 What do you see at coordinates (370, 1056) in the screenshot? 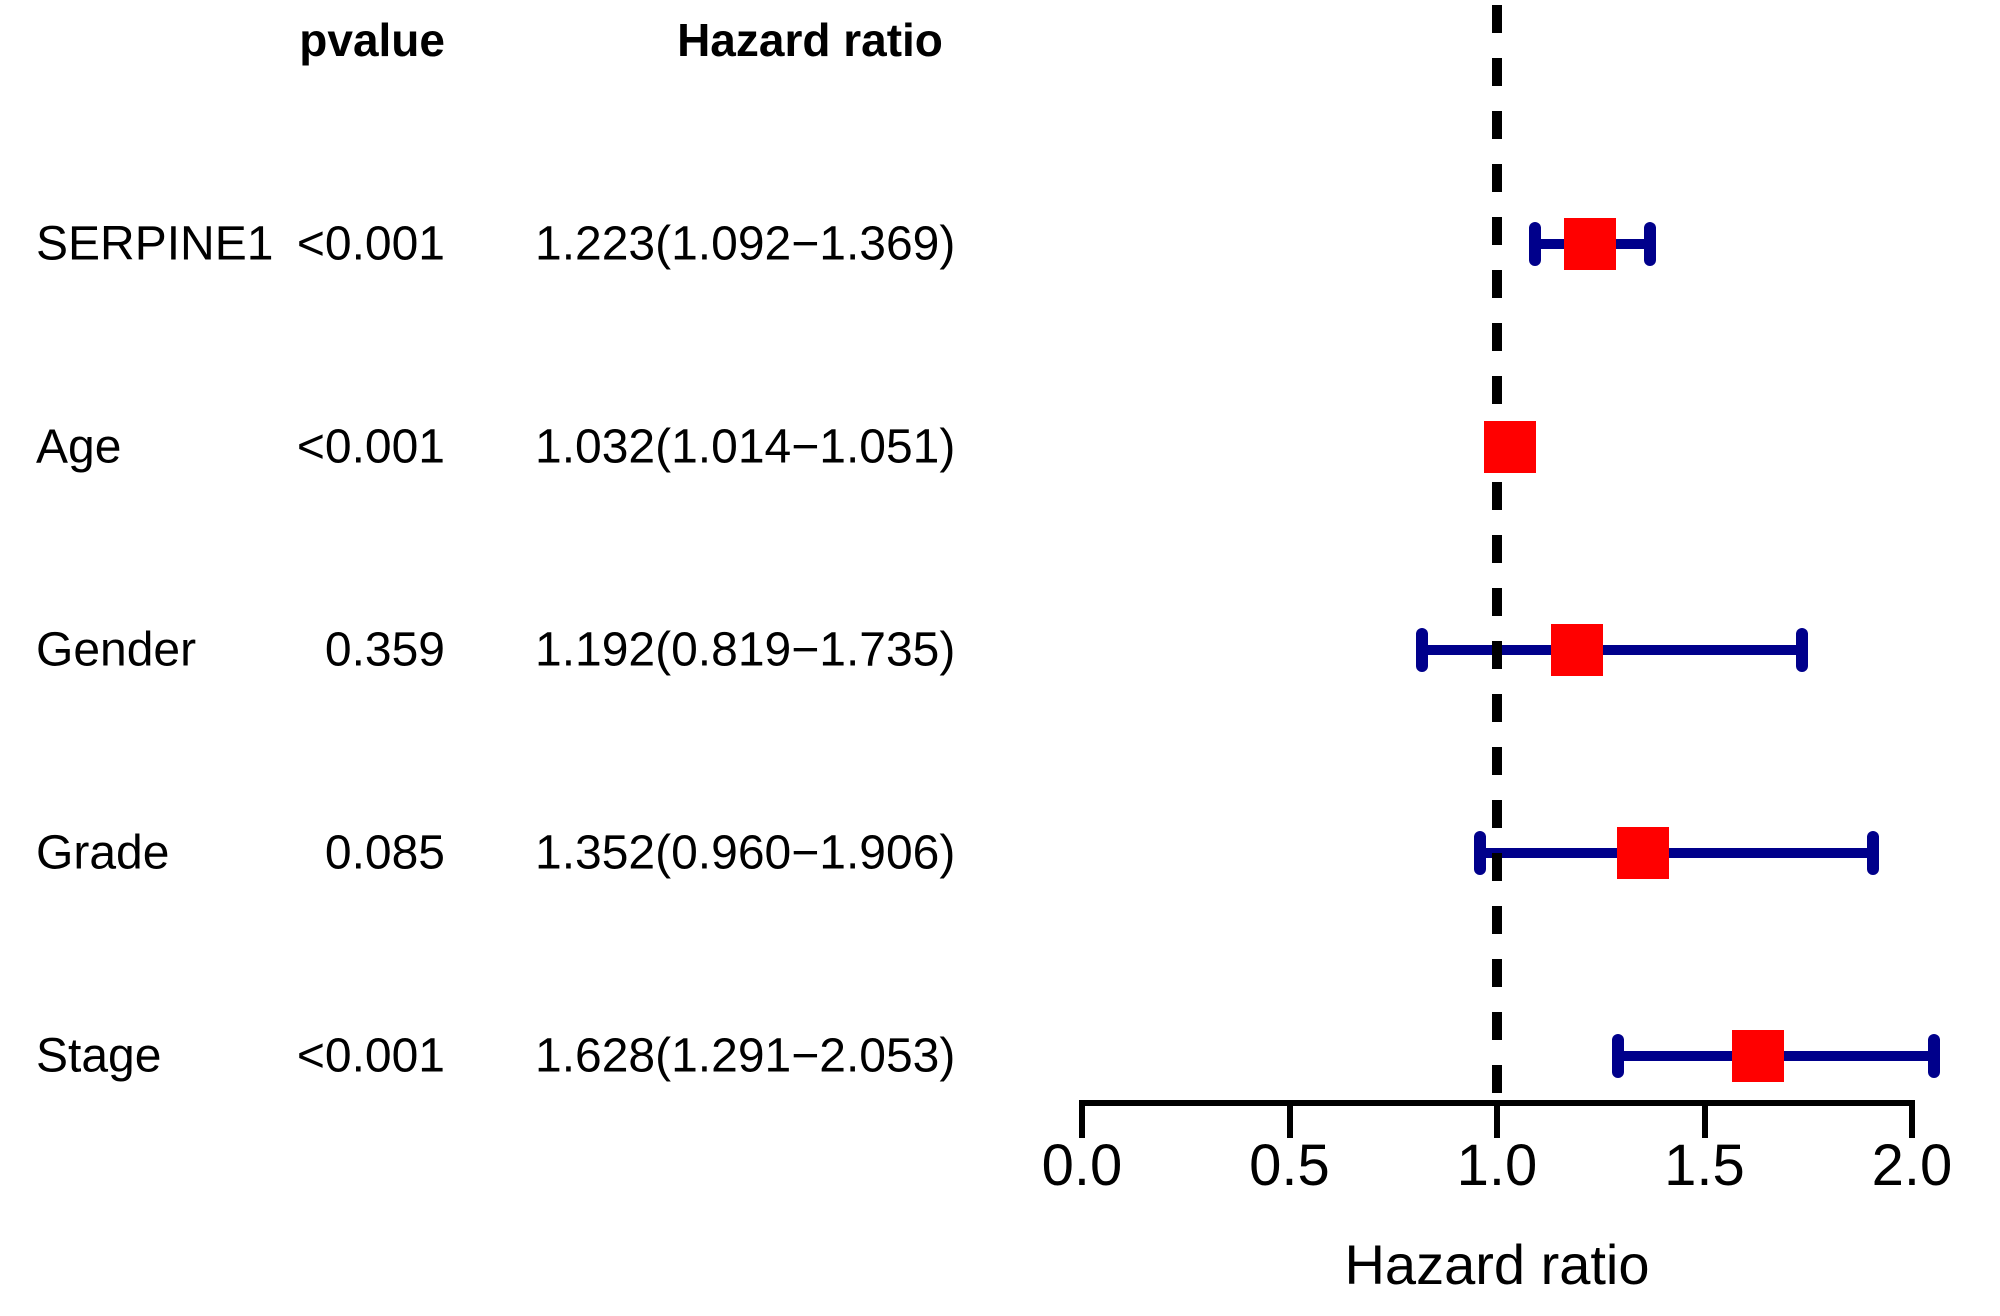
I see `row-pvalue-stage: <0.001` at bounding box center [370, 1056].